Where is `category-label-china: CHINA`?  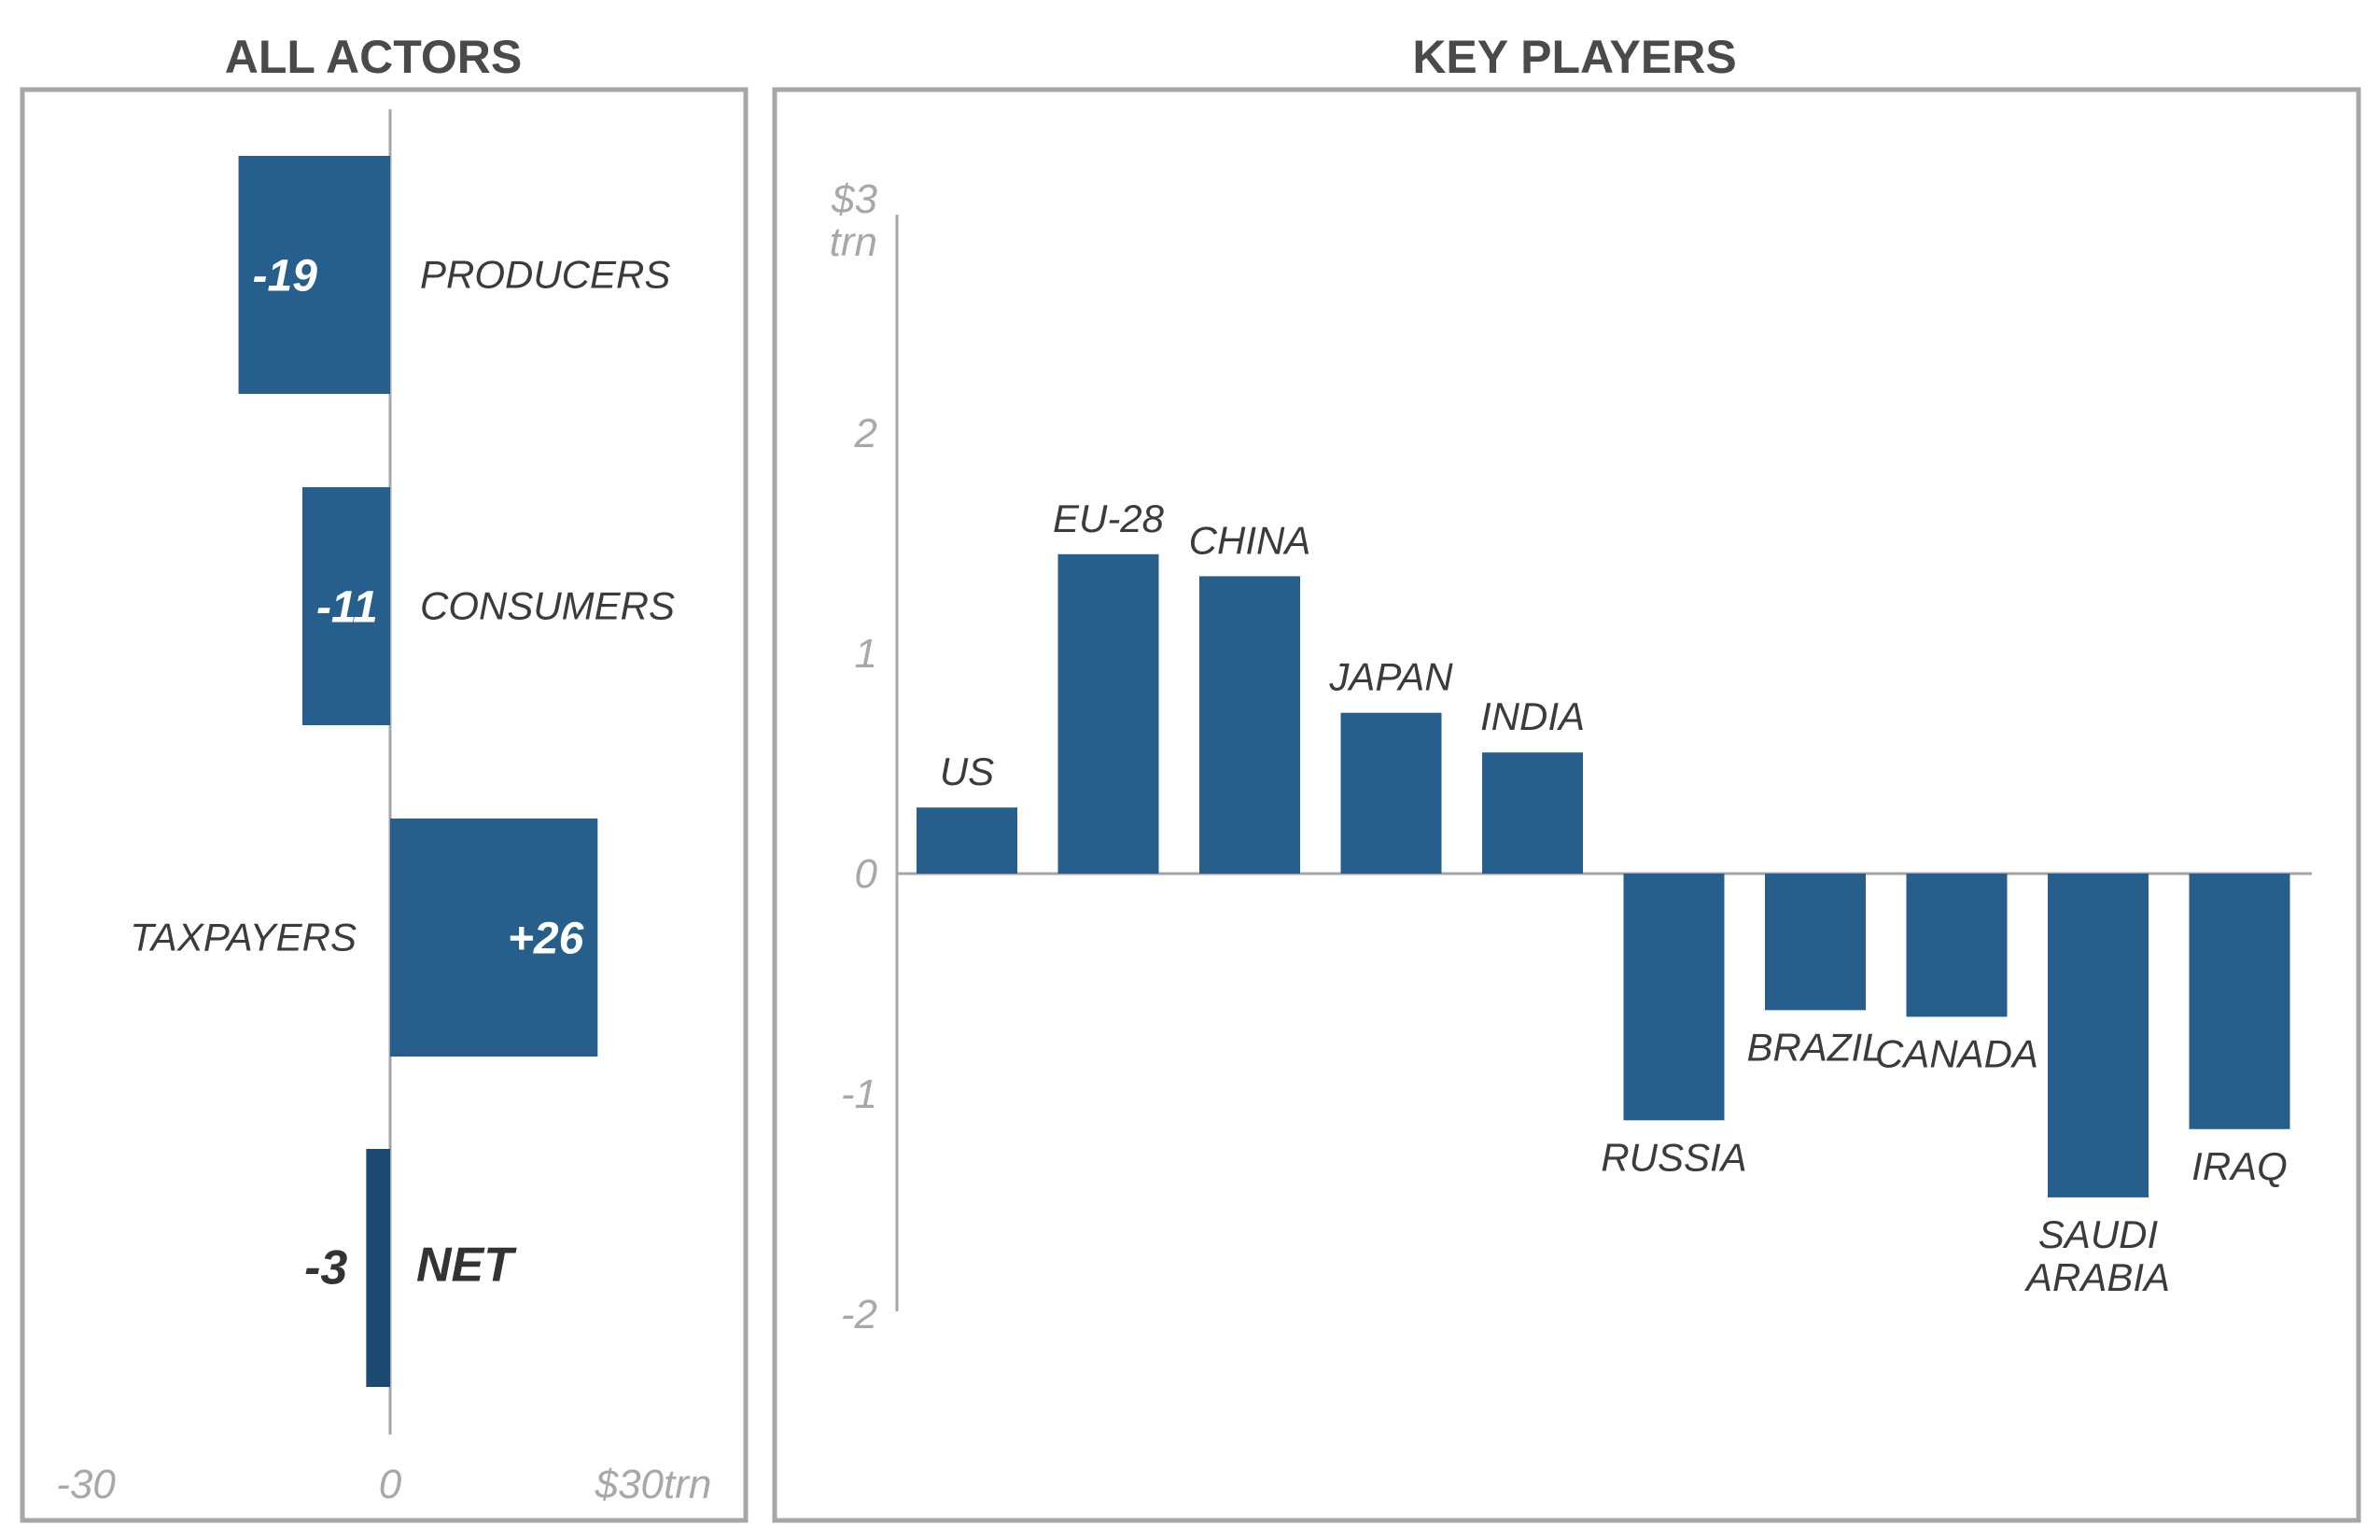
category-label-china: CHINA is located at coordinates (1250, 540).